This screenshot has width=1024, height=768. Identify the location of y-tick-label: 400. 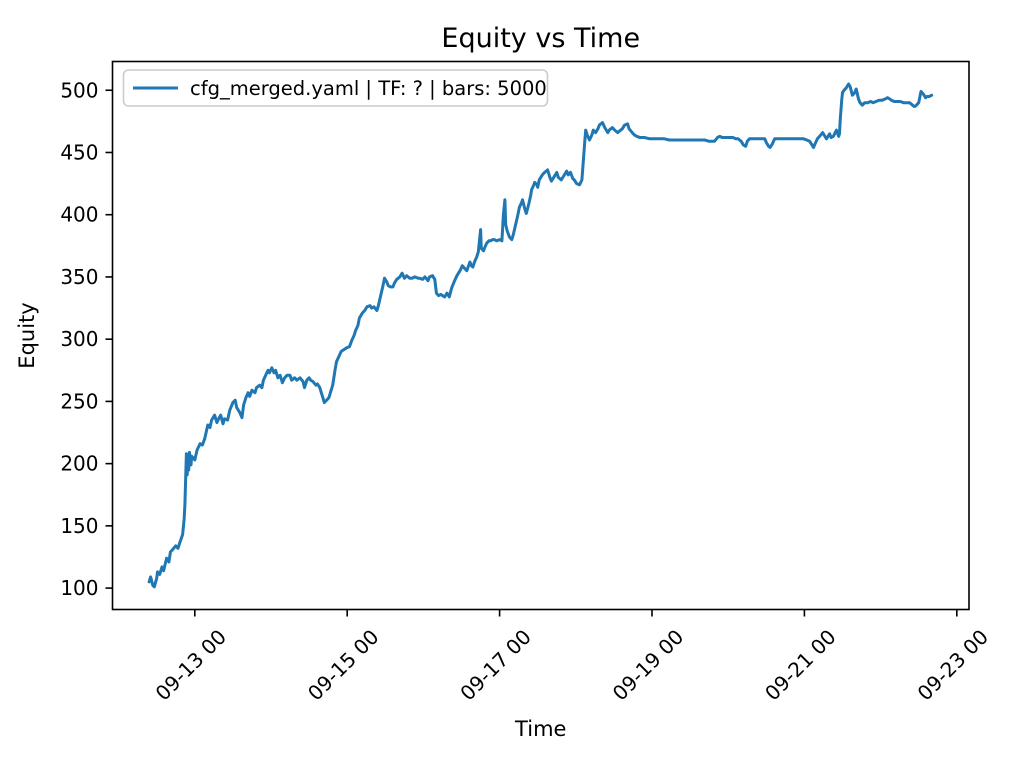
(79, 215).